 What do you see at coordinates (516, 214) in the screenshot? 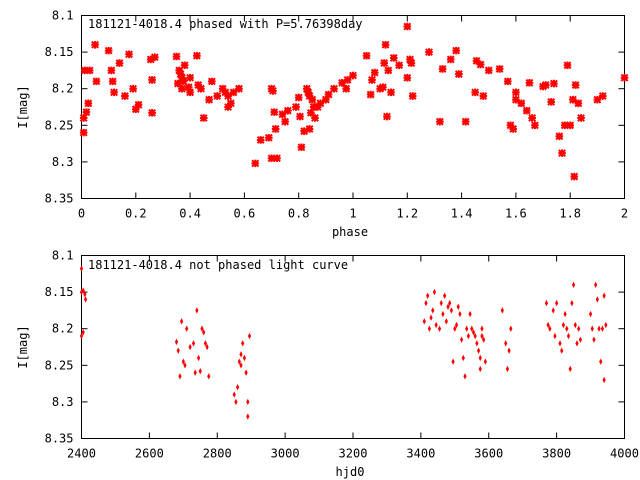
I see `phased-x-tick-label: 1.6` at bounding box center [516, 214].